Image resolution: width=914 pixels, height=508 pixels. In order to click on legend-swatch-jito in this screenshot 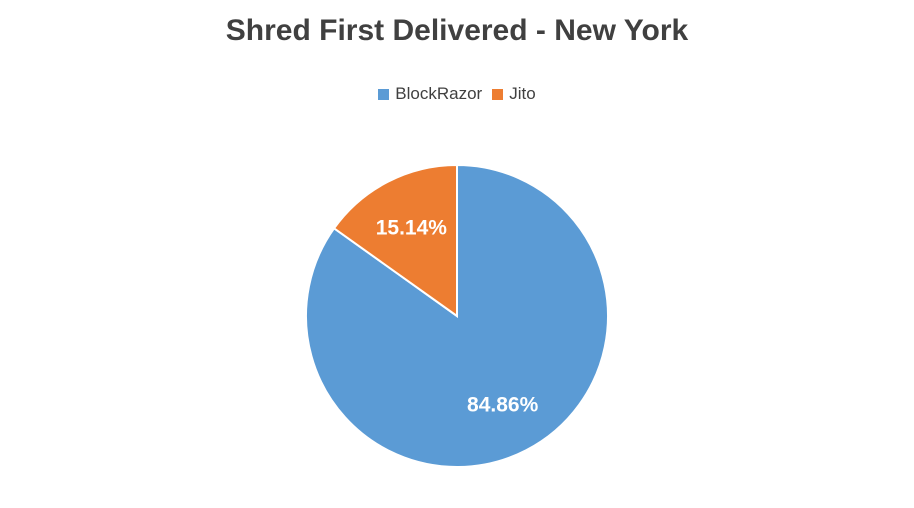, I will do `click(498, 94)`.